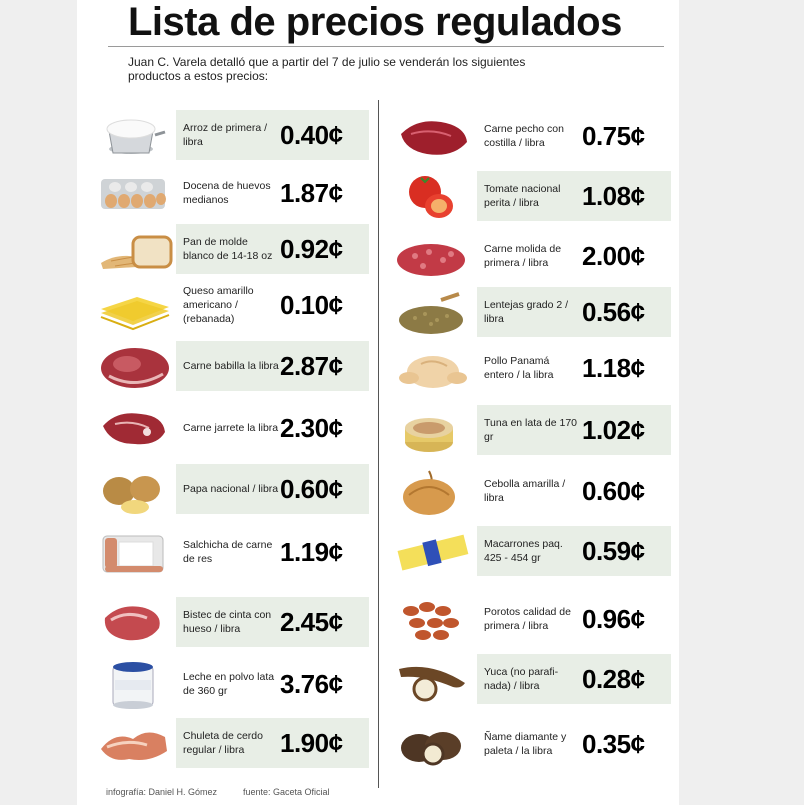 Image resolution: width=804 pixels, height=805 pixels. I want to click on product-label: Carne jarrete la libra, so click(231, 428).